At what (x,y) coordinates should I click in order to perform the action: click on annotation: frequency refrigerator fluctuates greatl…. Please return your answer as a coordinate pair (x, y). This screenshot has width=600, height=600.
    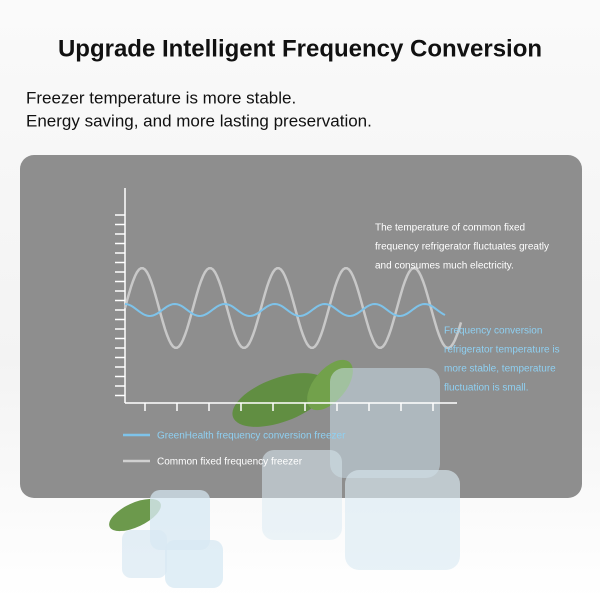
    Looking at the image, I should click on (462, 247).